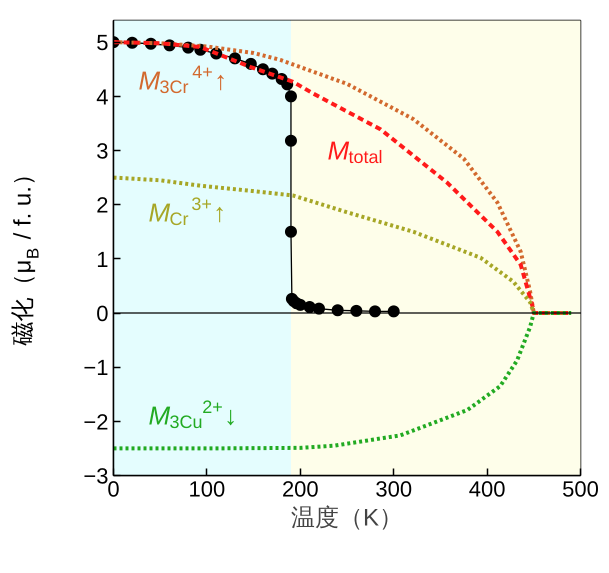 The image size is (609, 573). Describe the element at coordinates (26, 254) in the screenshot. I see `y-axis-title: 磁化（μB / f. u.）` at that location.